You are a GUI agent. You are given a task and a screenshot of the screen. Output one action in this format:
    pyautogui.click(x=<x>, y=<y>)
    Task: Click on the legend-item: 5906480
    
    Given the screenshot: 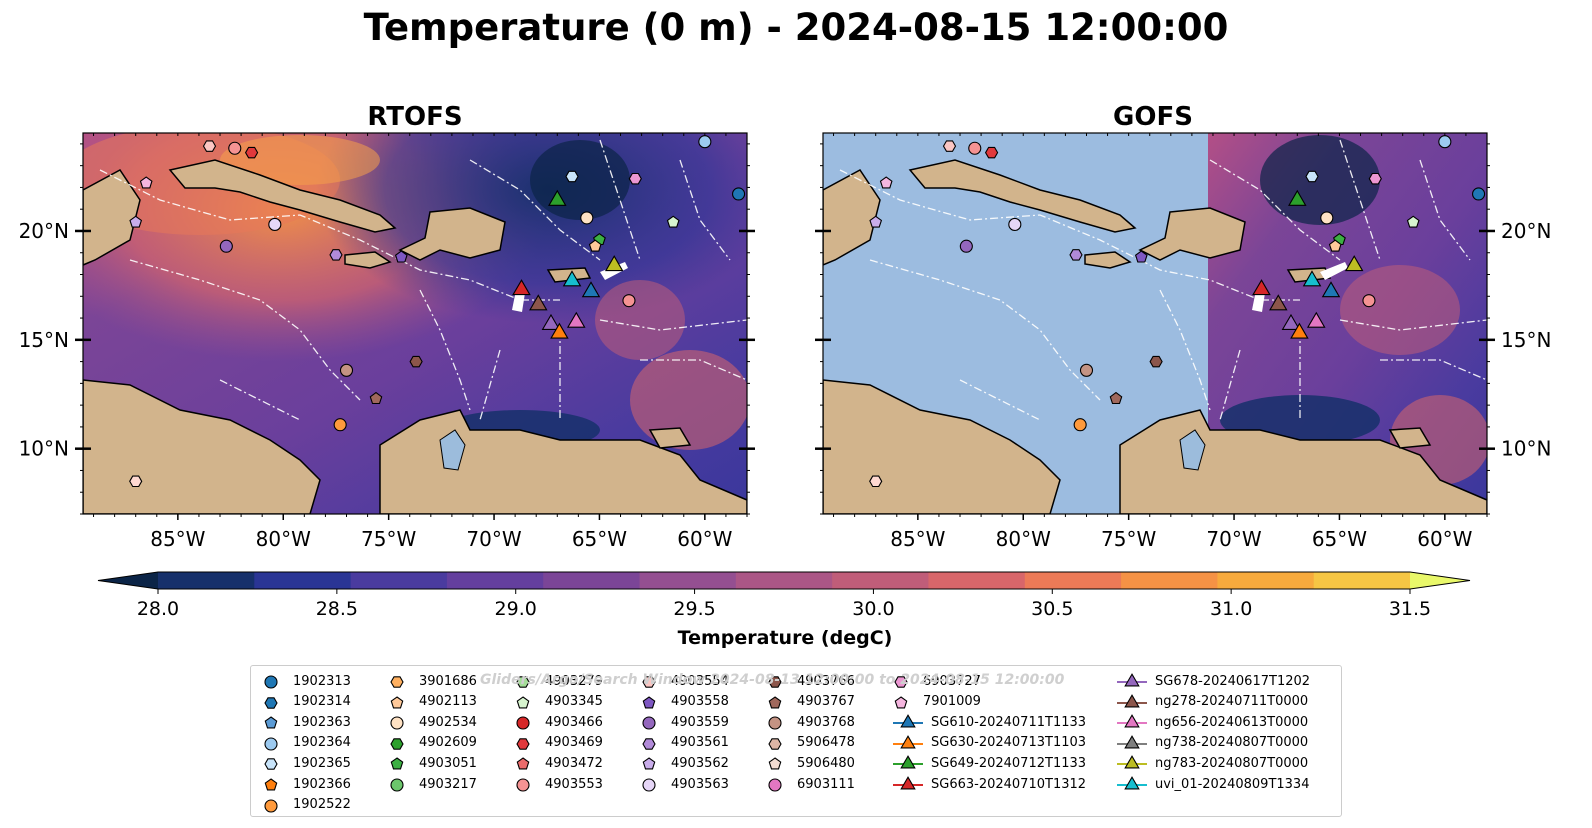 What is the action you would take?
    pyautogui.click(x=810, y=763)
    